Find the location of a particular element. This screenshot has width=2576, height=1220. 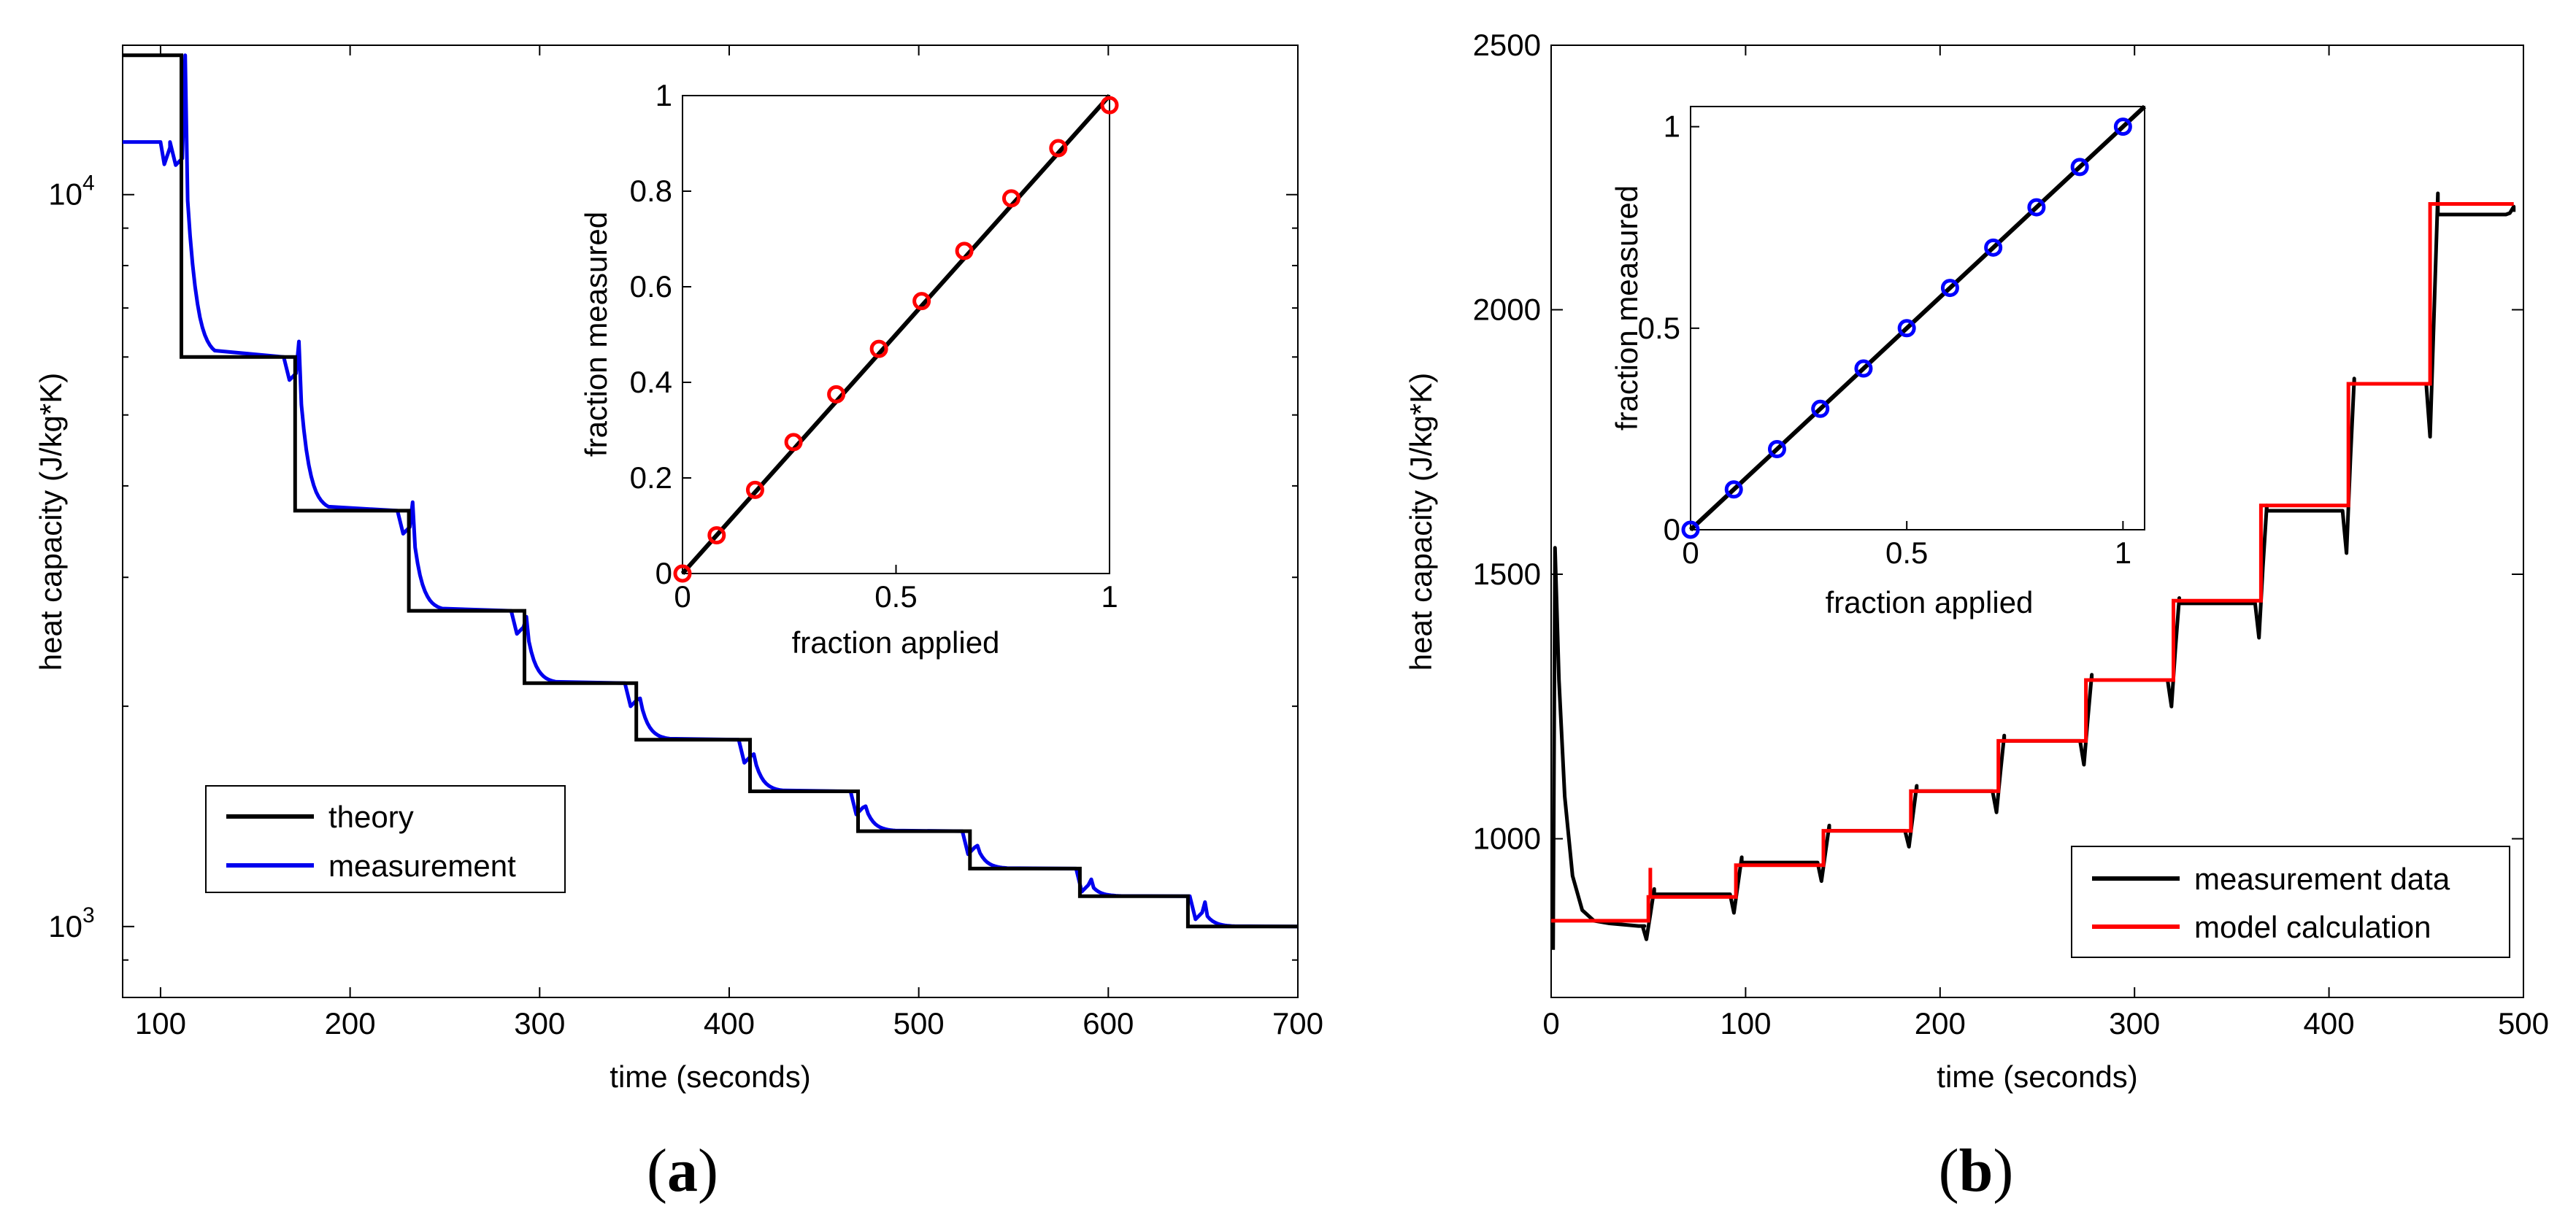

panel-a-label-open: ( is located at coordinates (657, 1171).